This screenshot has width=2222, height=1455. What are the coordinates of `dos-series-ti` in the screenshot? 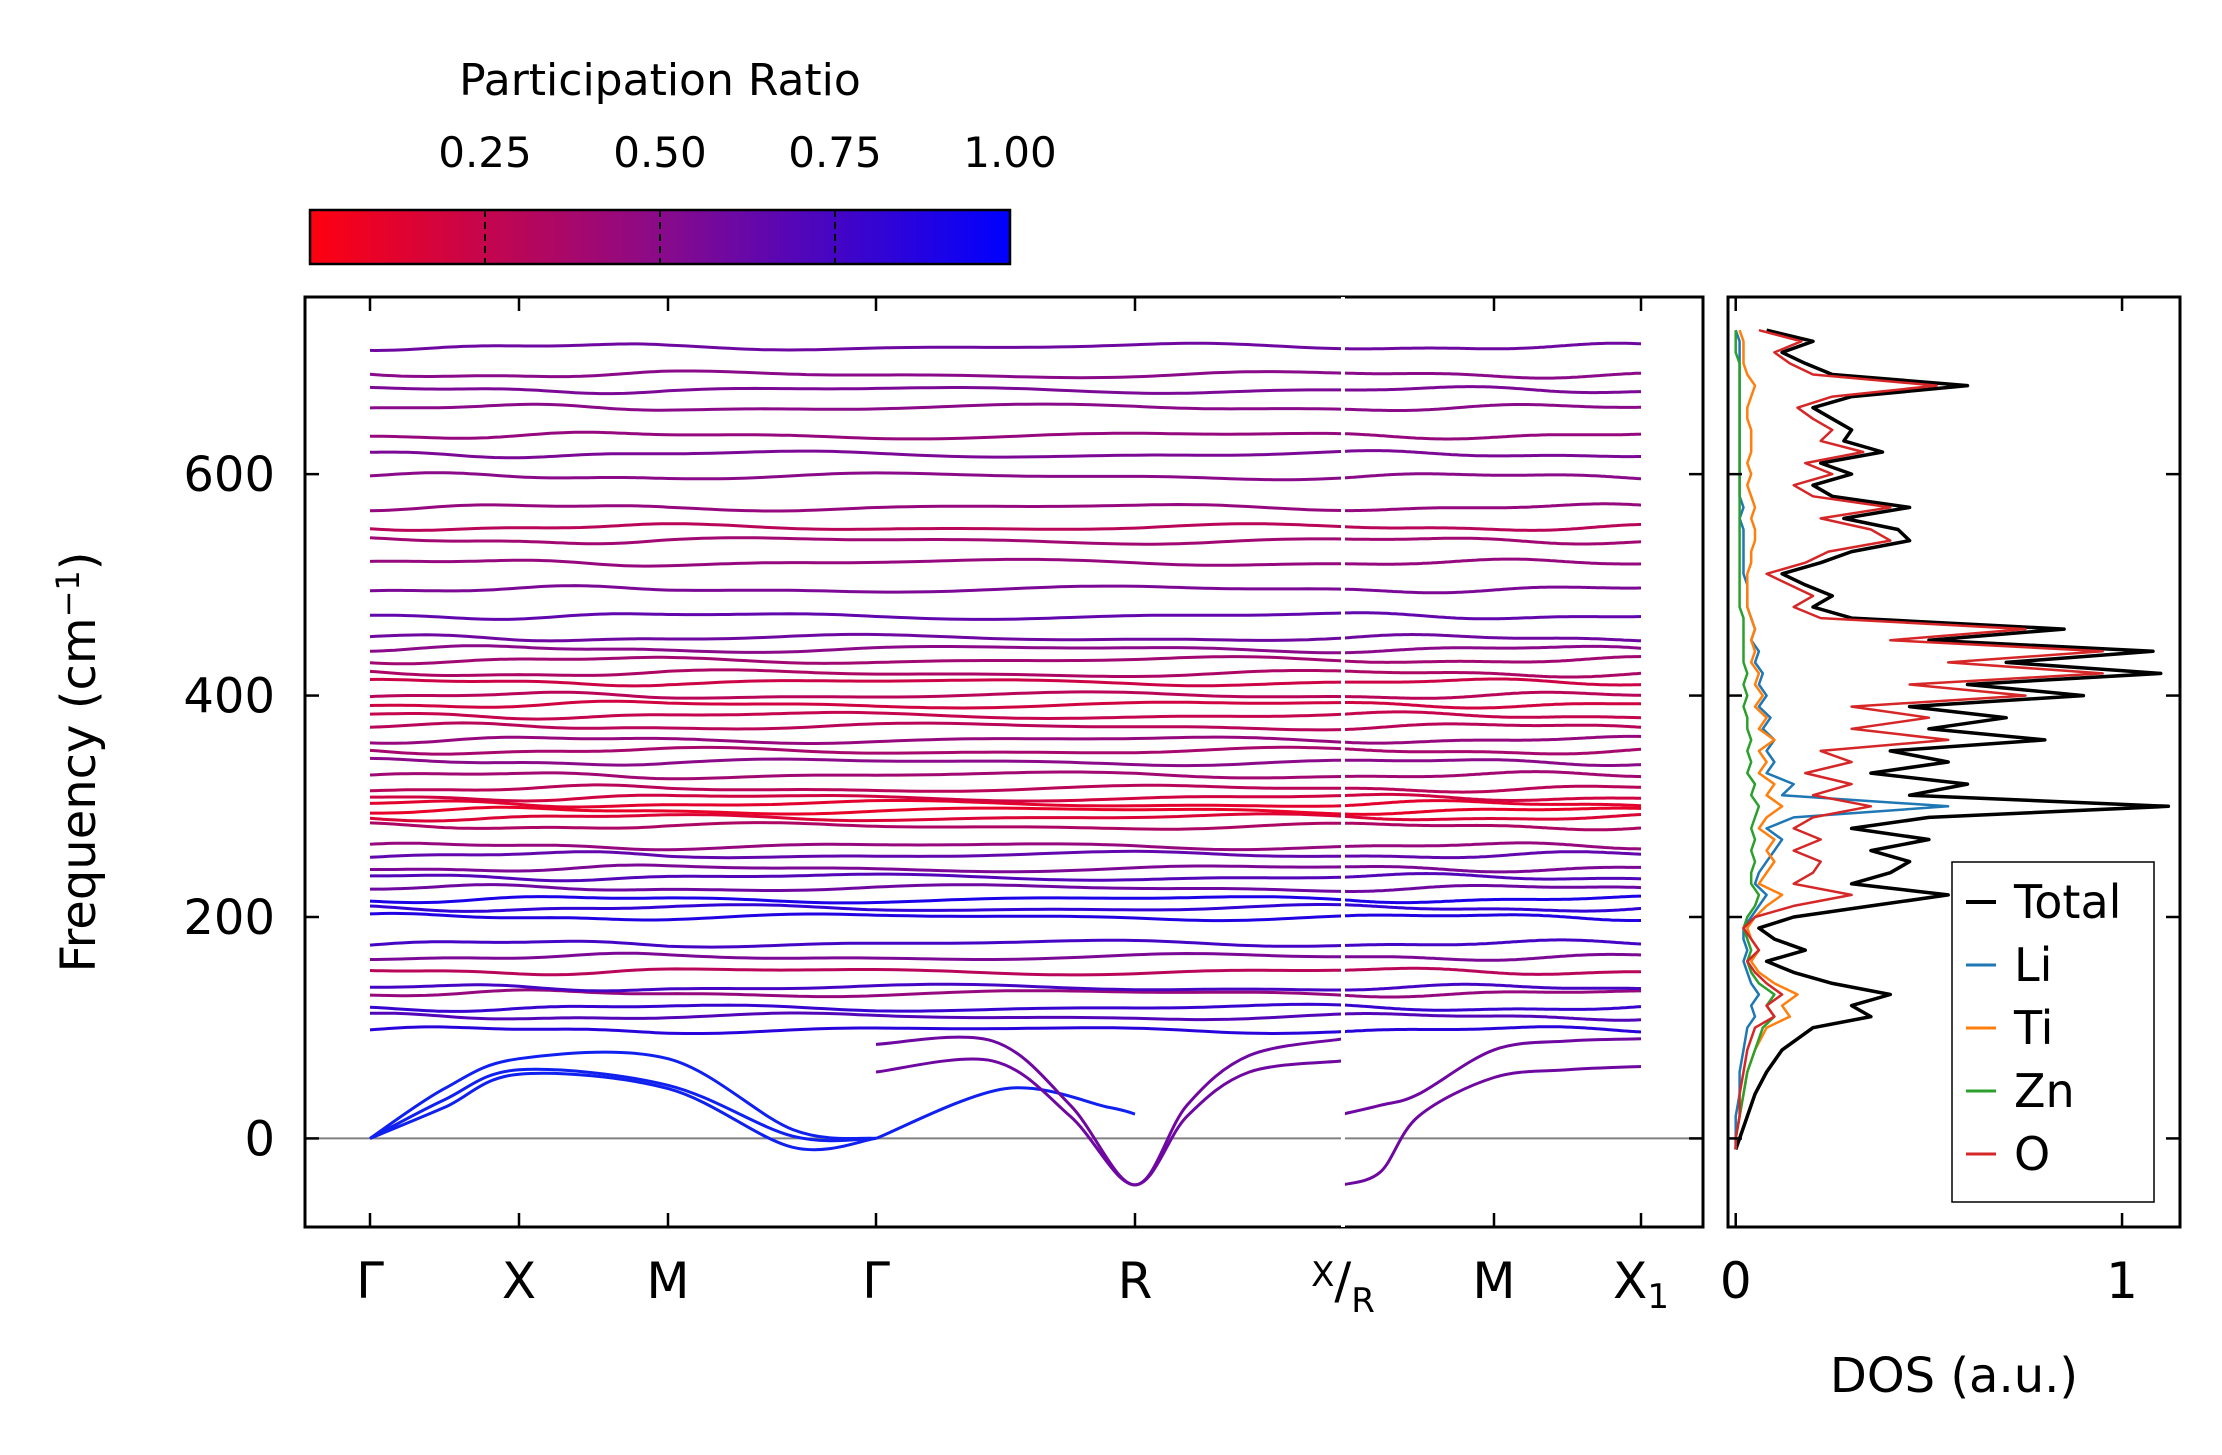 It's located at (1766, 739).